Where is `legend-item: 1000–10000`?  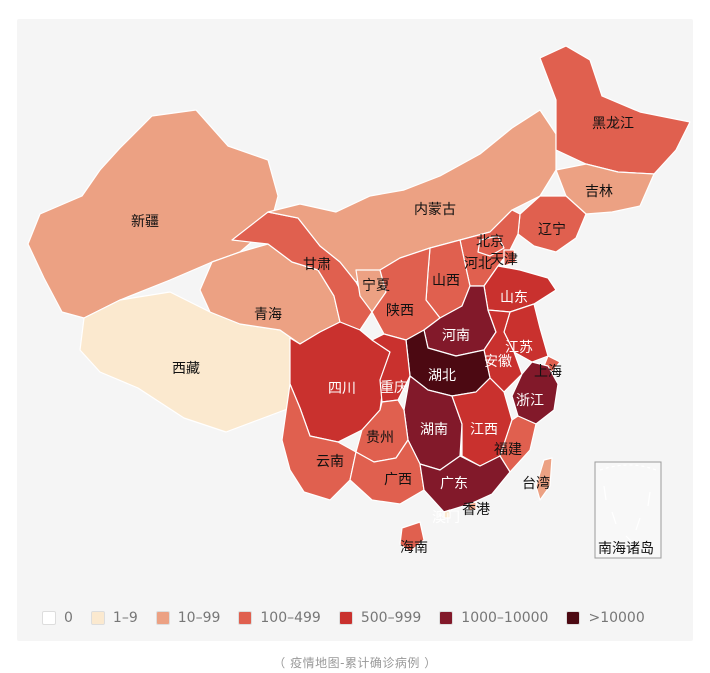 legend-item: 1000–10000 is located at coordinates (493, 618).